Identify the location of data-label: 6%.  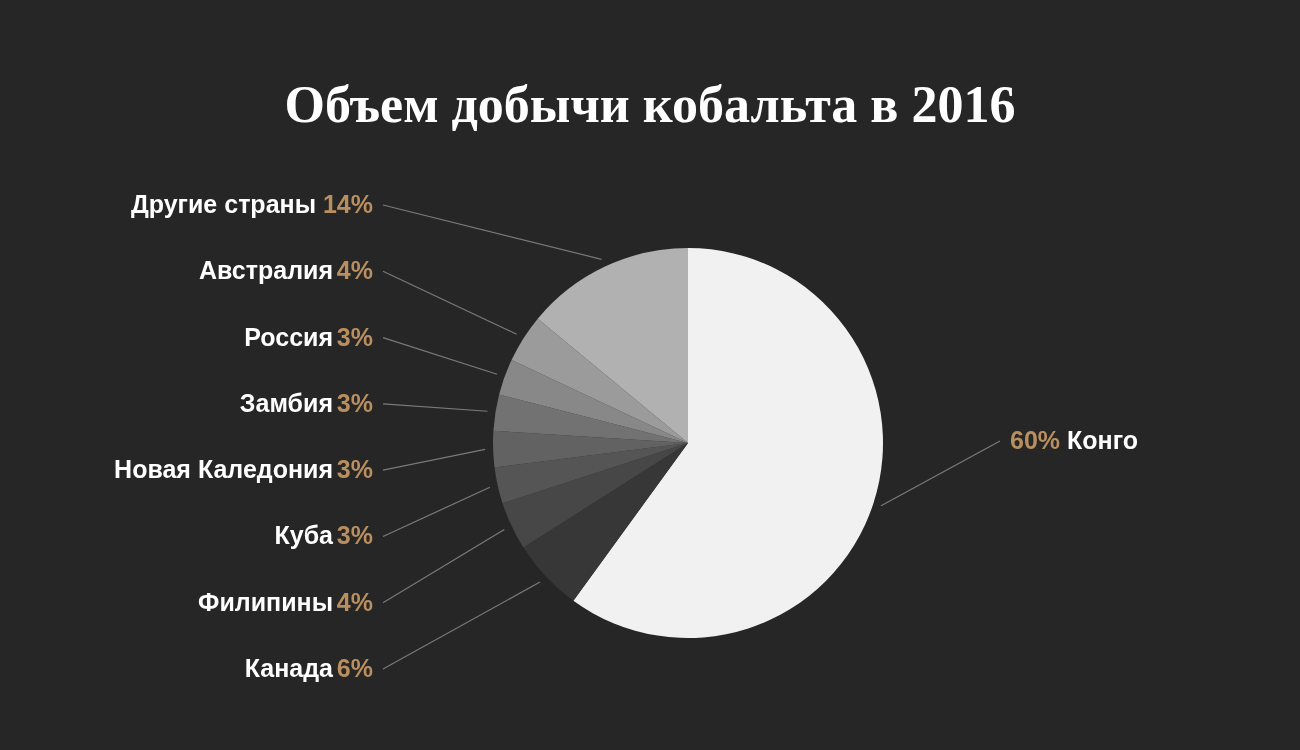
(354, 668).